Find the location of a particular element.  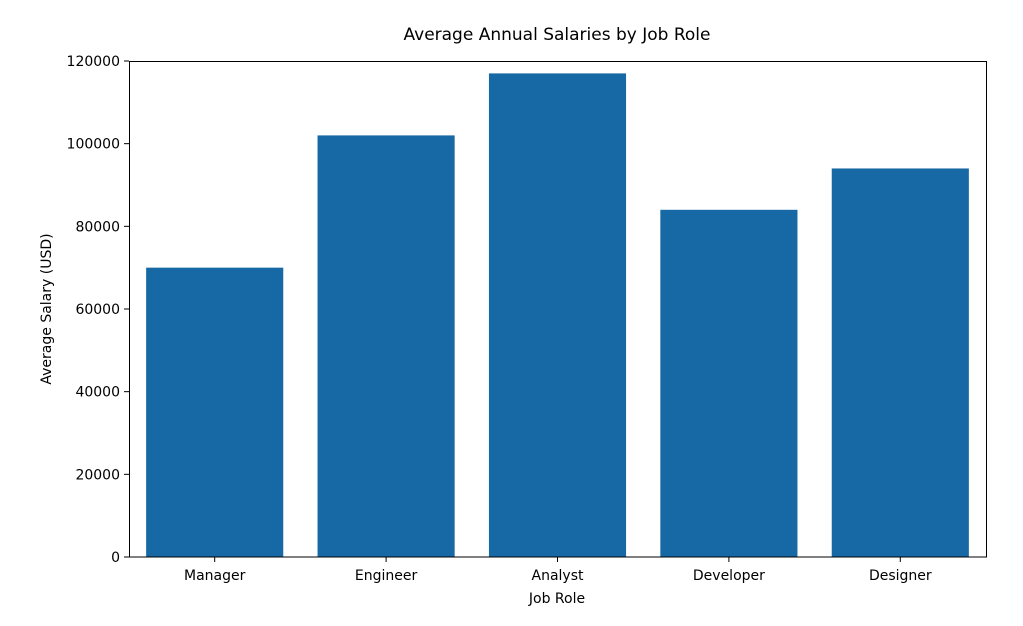

bar-developer is located at coordinates (729, 383).